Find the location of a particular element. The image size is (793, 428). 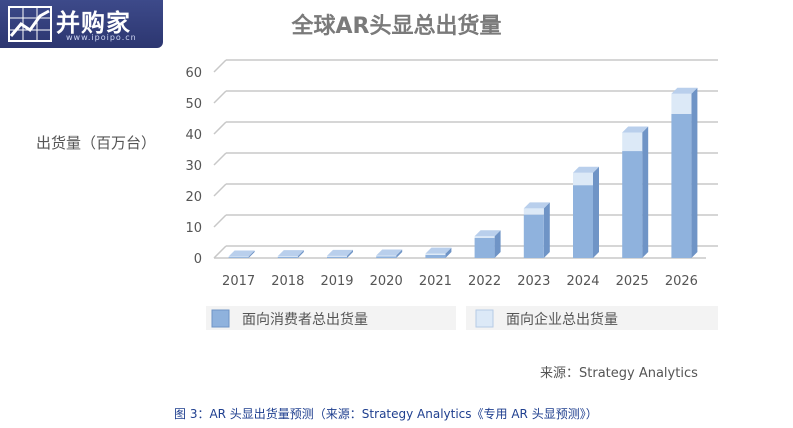

x-tick-label: 2025 is located at coordinates (632, 281).